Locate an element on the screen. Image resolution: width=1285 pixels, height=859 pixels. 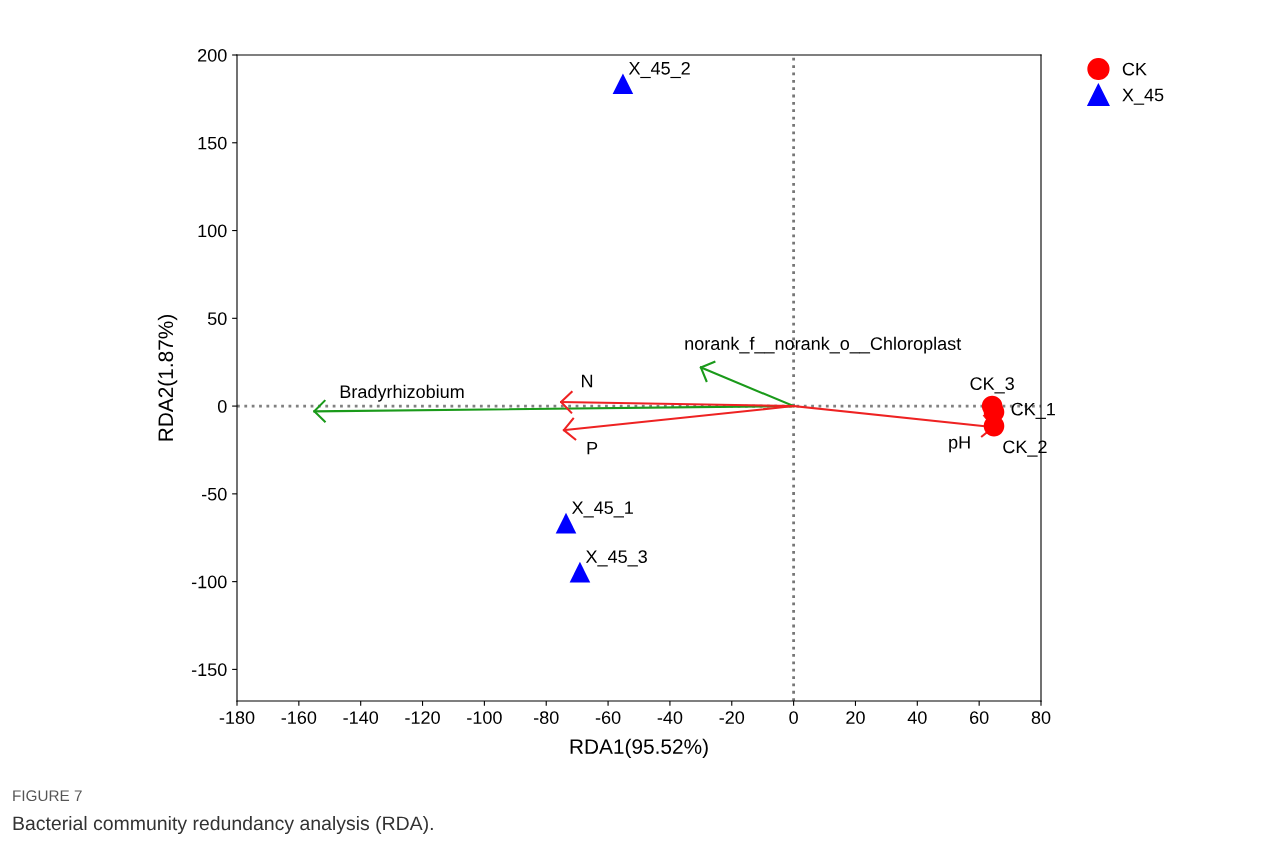
y-tick-label: -100 is located at coordinates (209, 582).